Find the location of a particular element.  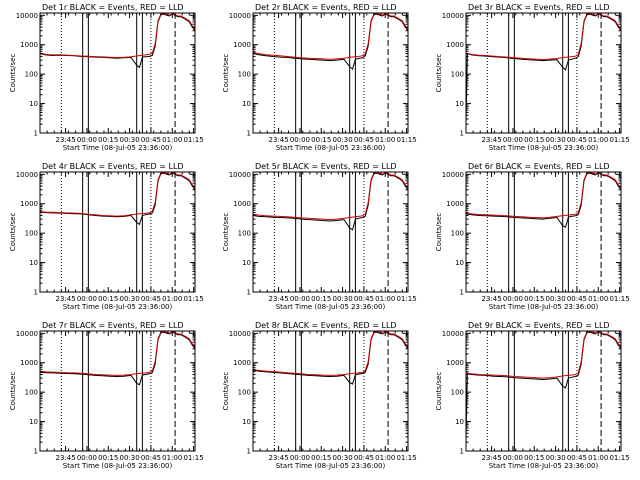

chart-title: Det 7r BLACK = Events, RED = LLD is located at coordinates (113, 325).